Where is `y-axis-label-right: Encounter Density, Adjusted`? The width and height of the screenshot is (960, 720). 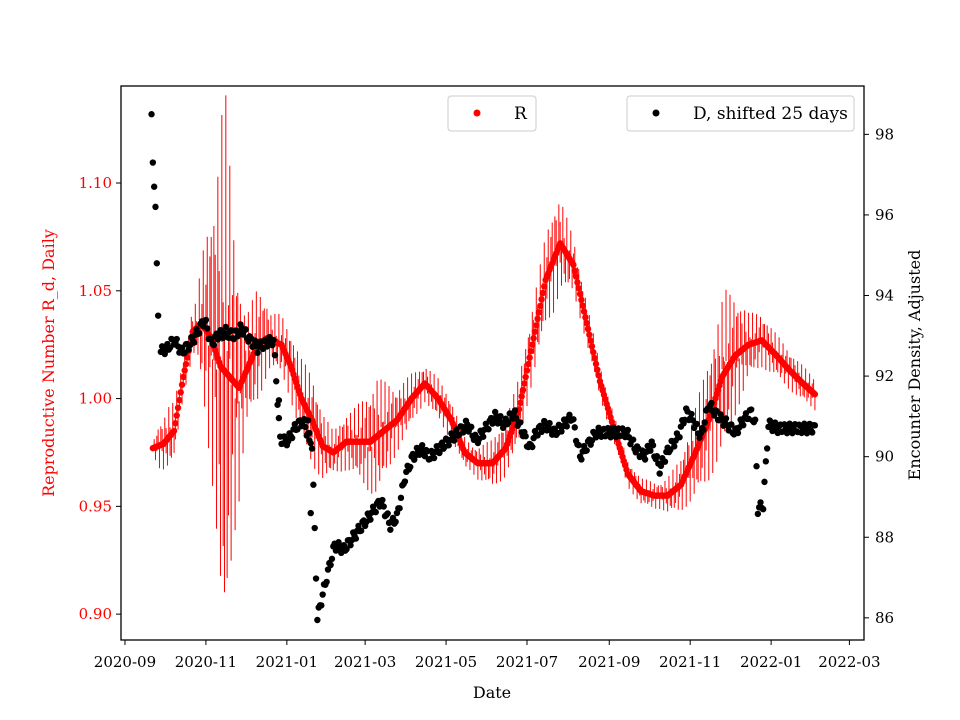 y-axis-label-right: Encounter Density, Adjusted is located at coordinates (914, 365).